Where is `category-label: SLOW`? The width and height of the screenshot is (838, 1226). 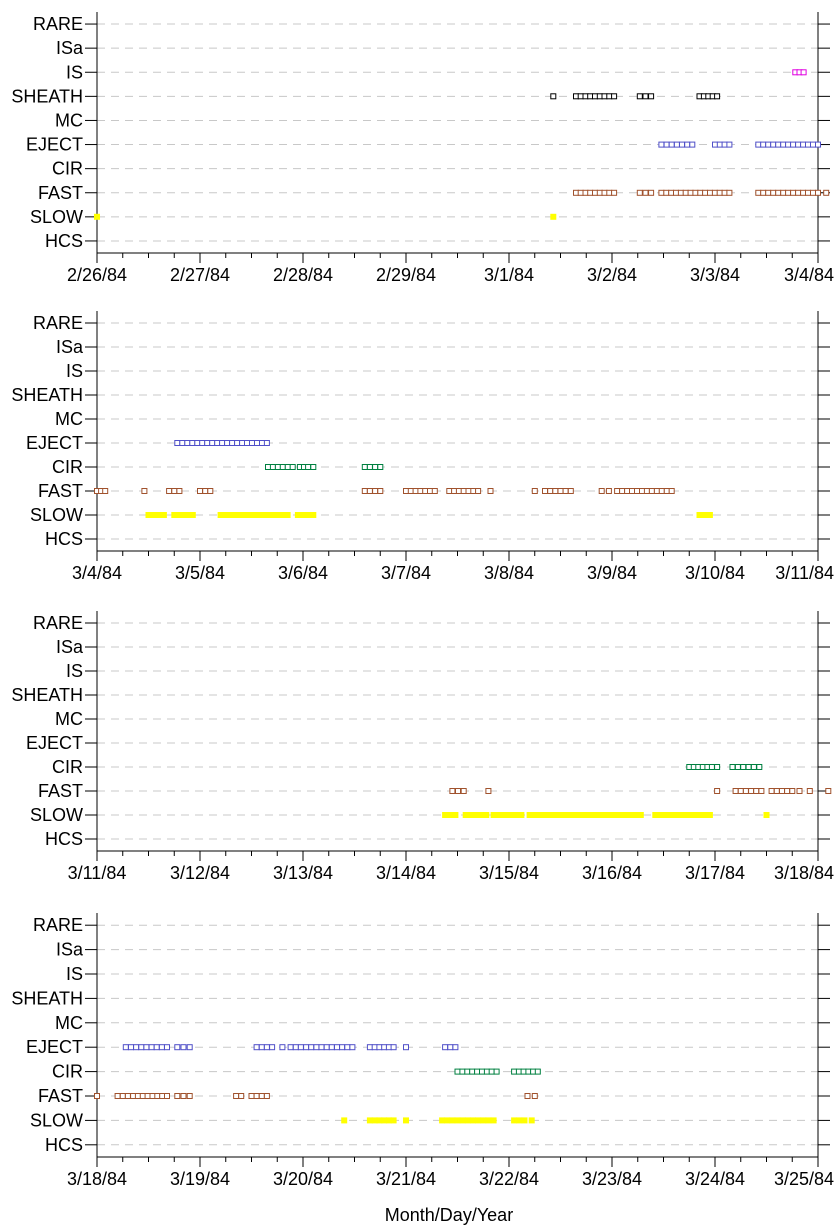 category-label: SLOW is located at coordinates (56, 515).